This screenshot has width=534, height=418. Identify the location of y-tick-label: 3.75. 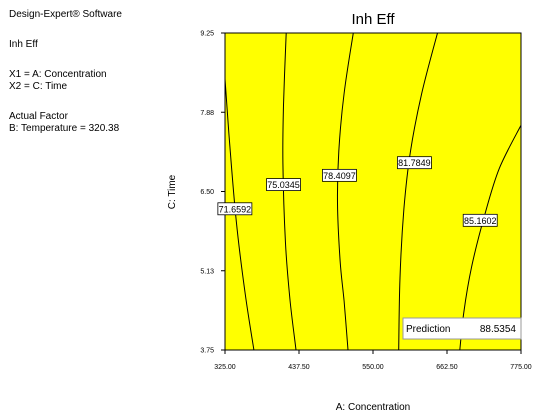
(207, 351).